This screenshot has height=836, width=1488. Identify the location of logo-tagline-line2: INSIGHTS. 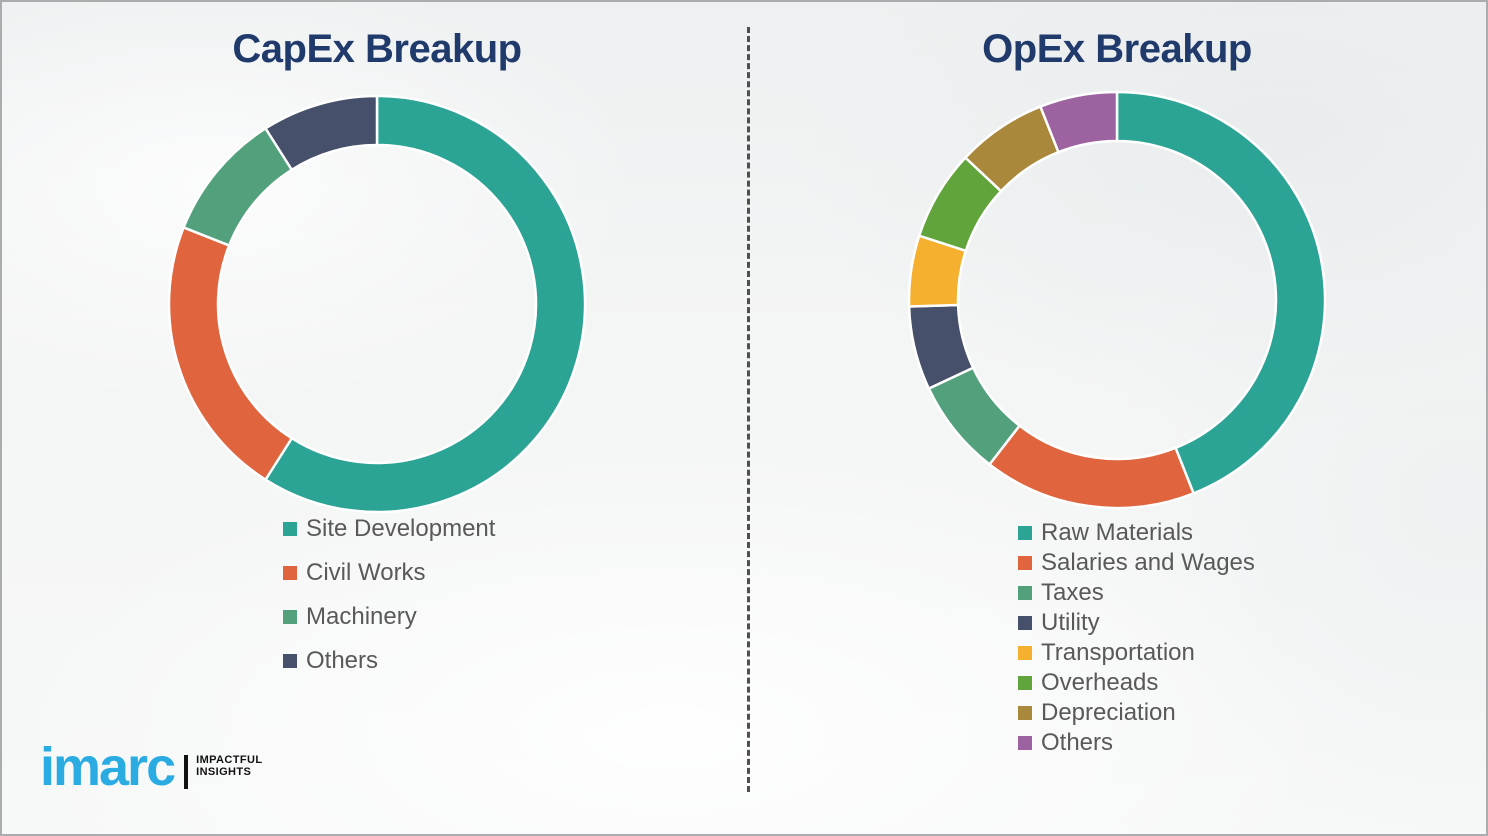
(224, 771).